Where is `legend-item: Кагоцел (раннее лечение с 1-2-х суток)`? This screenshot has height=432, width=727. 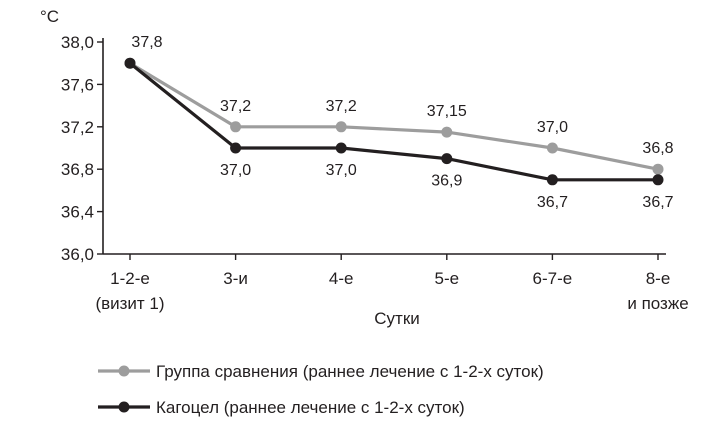
legend-item: Кагоцел (раннее лечение с 1-2-х суток) is located at coordinates (281, 407).